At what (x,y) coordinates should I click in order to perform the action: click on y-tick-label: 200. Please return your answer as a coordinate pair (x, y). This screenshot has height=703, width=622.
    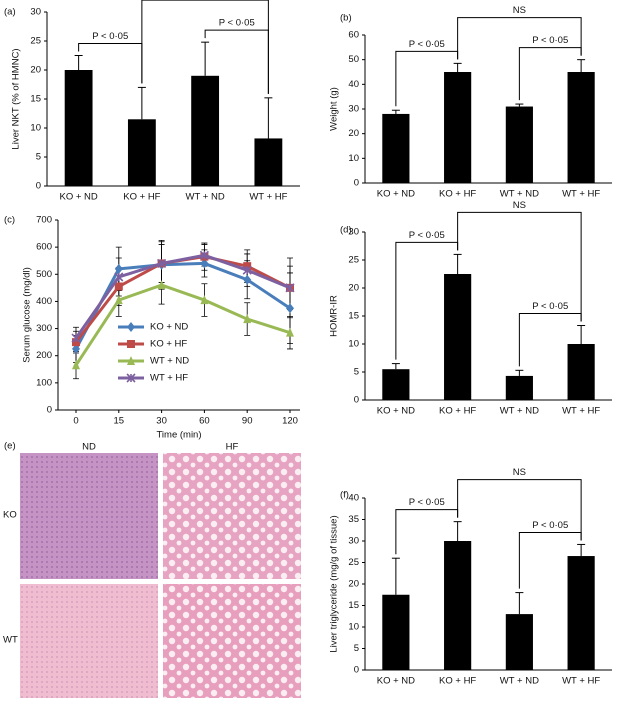
    Looking at the image, I should click on (44, 355).